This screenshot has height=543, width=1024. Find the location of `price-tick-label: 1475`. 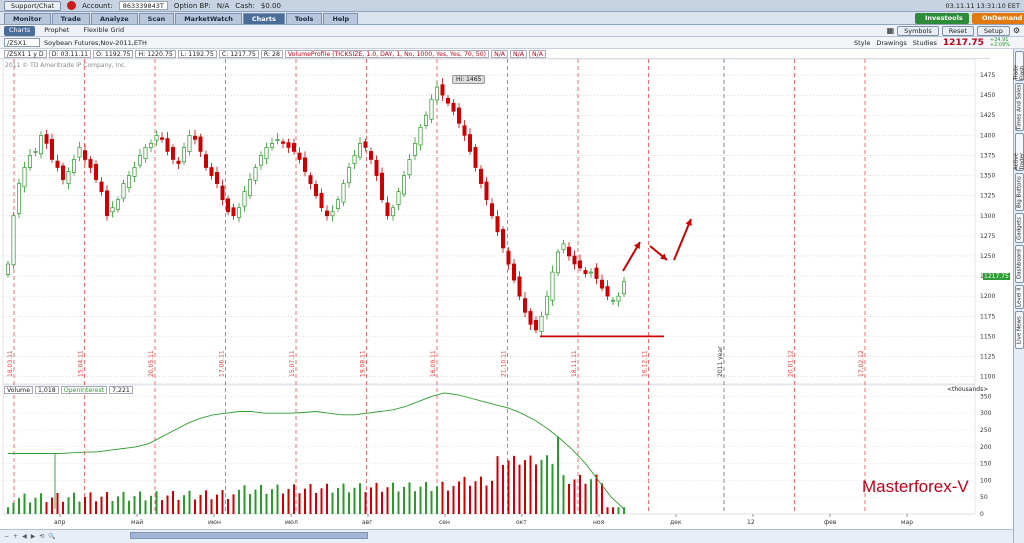

price-tick-label: 1475 is located at coordinates (987, 75).